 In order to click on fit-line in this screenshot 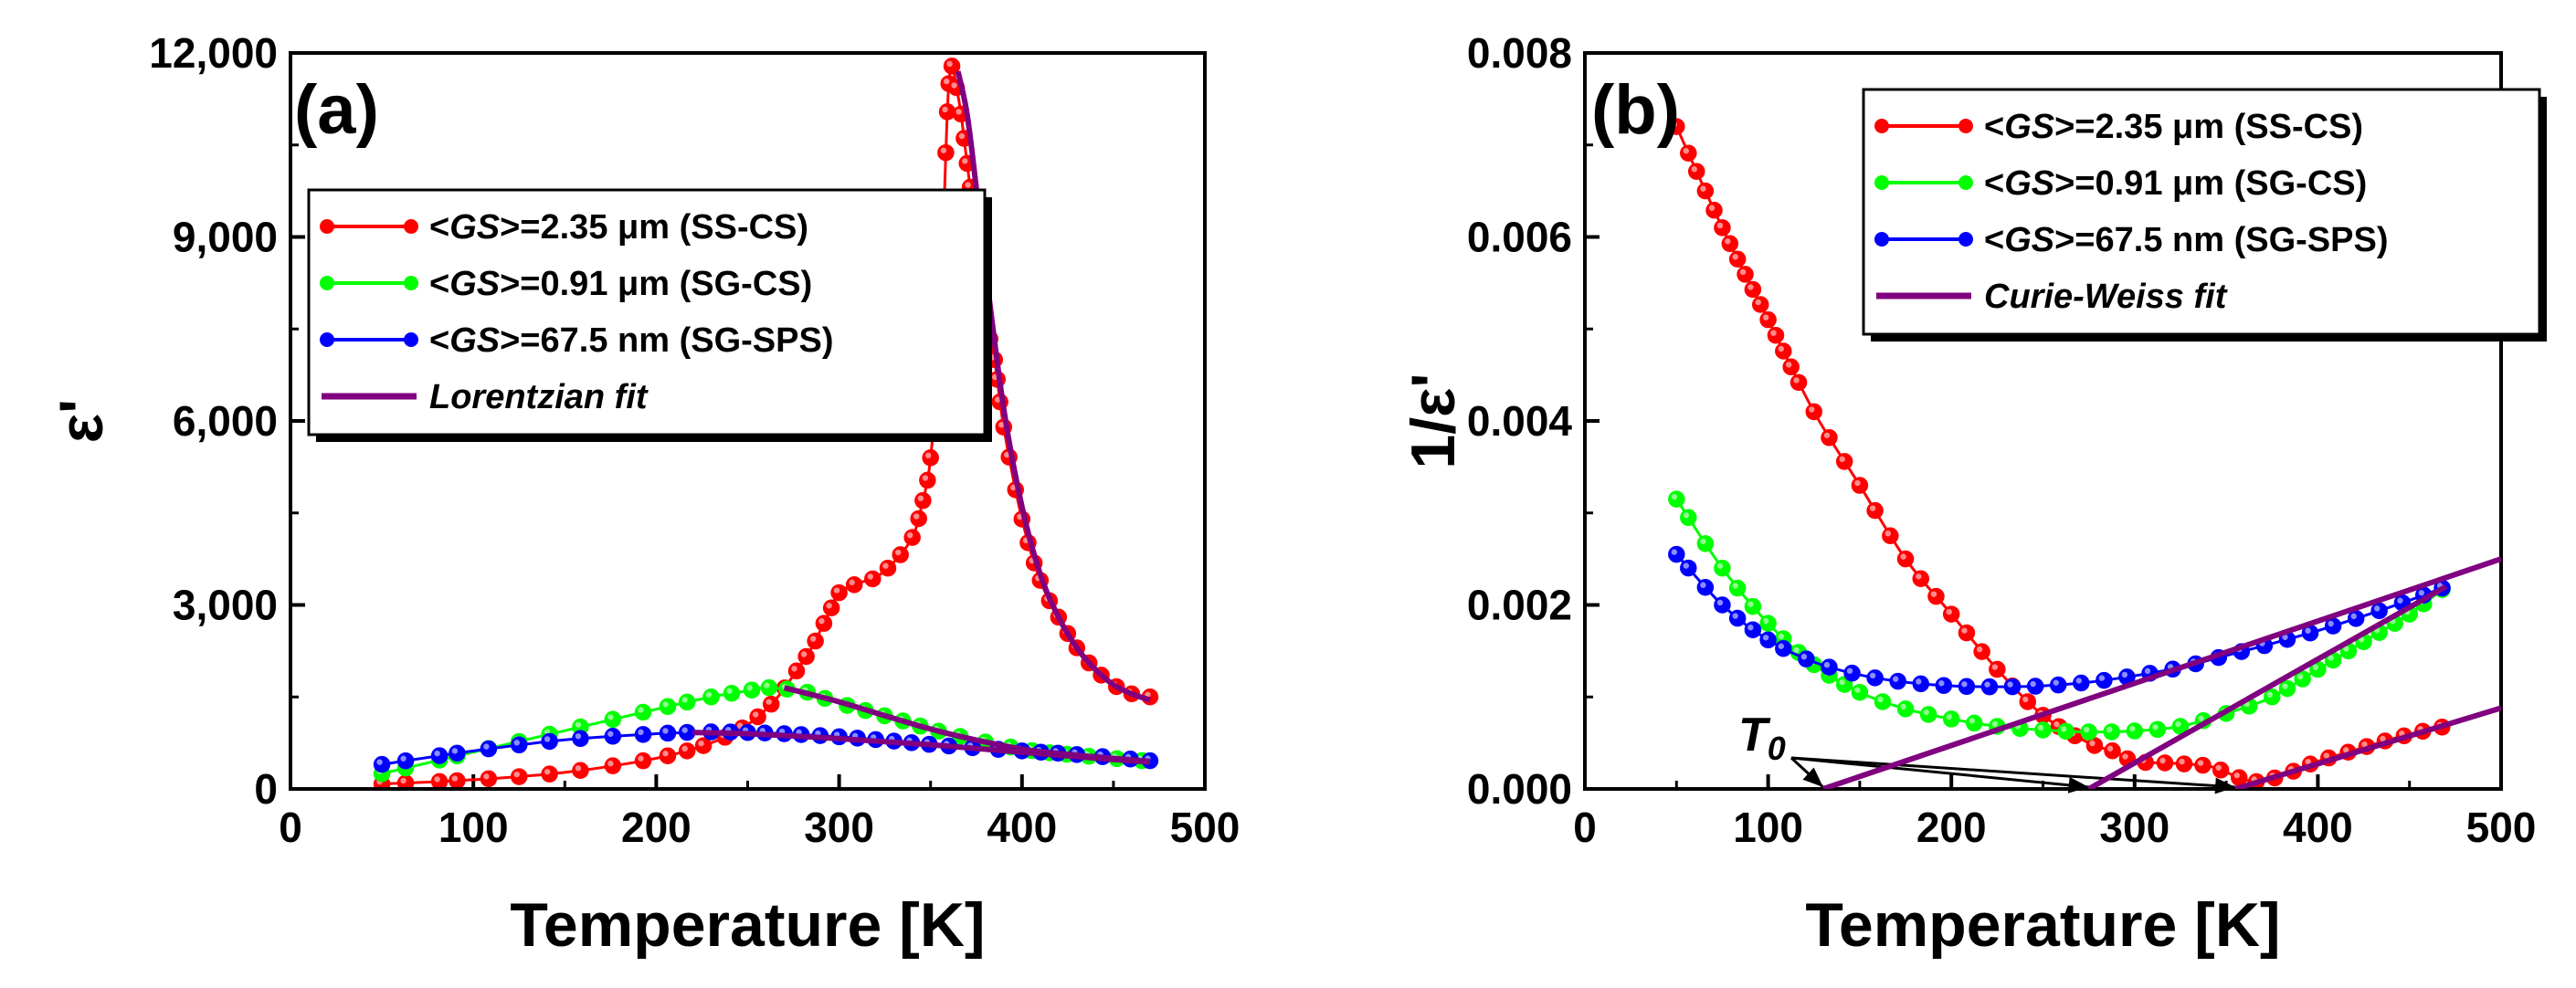, I will do `click(2268, 686)`.